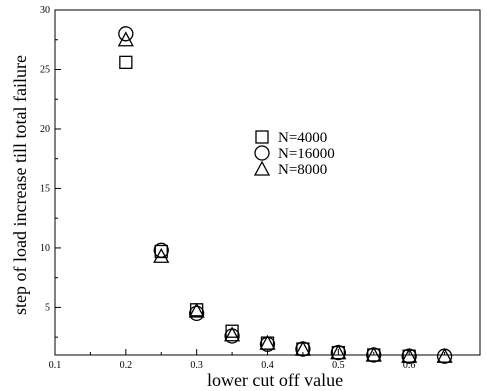 The width and height of the screenshot is (487, 391). Describe the element at coordinates (267, 365) in the screenshot. I see `x-tick-label: 0.4` at that location.